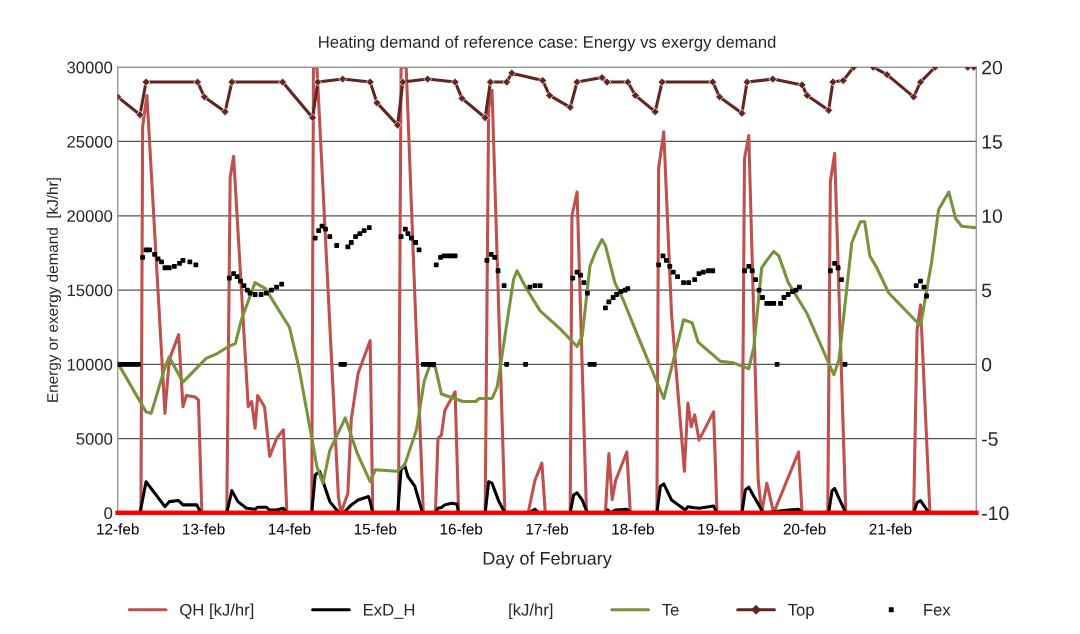 The image size is (1080, 634). I want to click on y2-tick-label: 0, so click(986, 364).